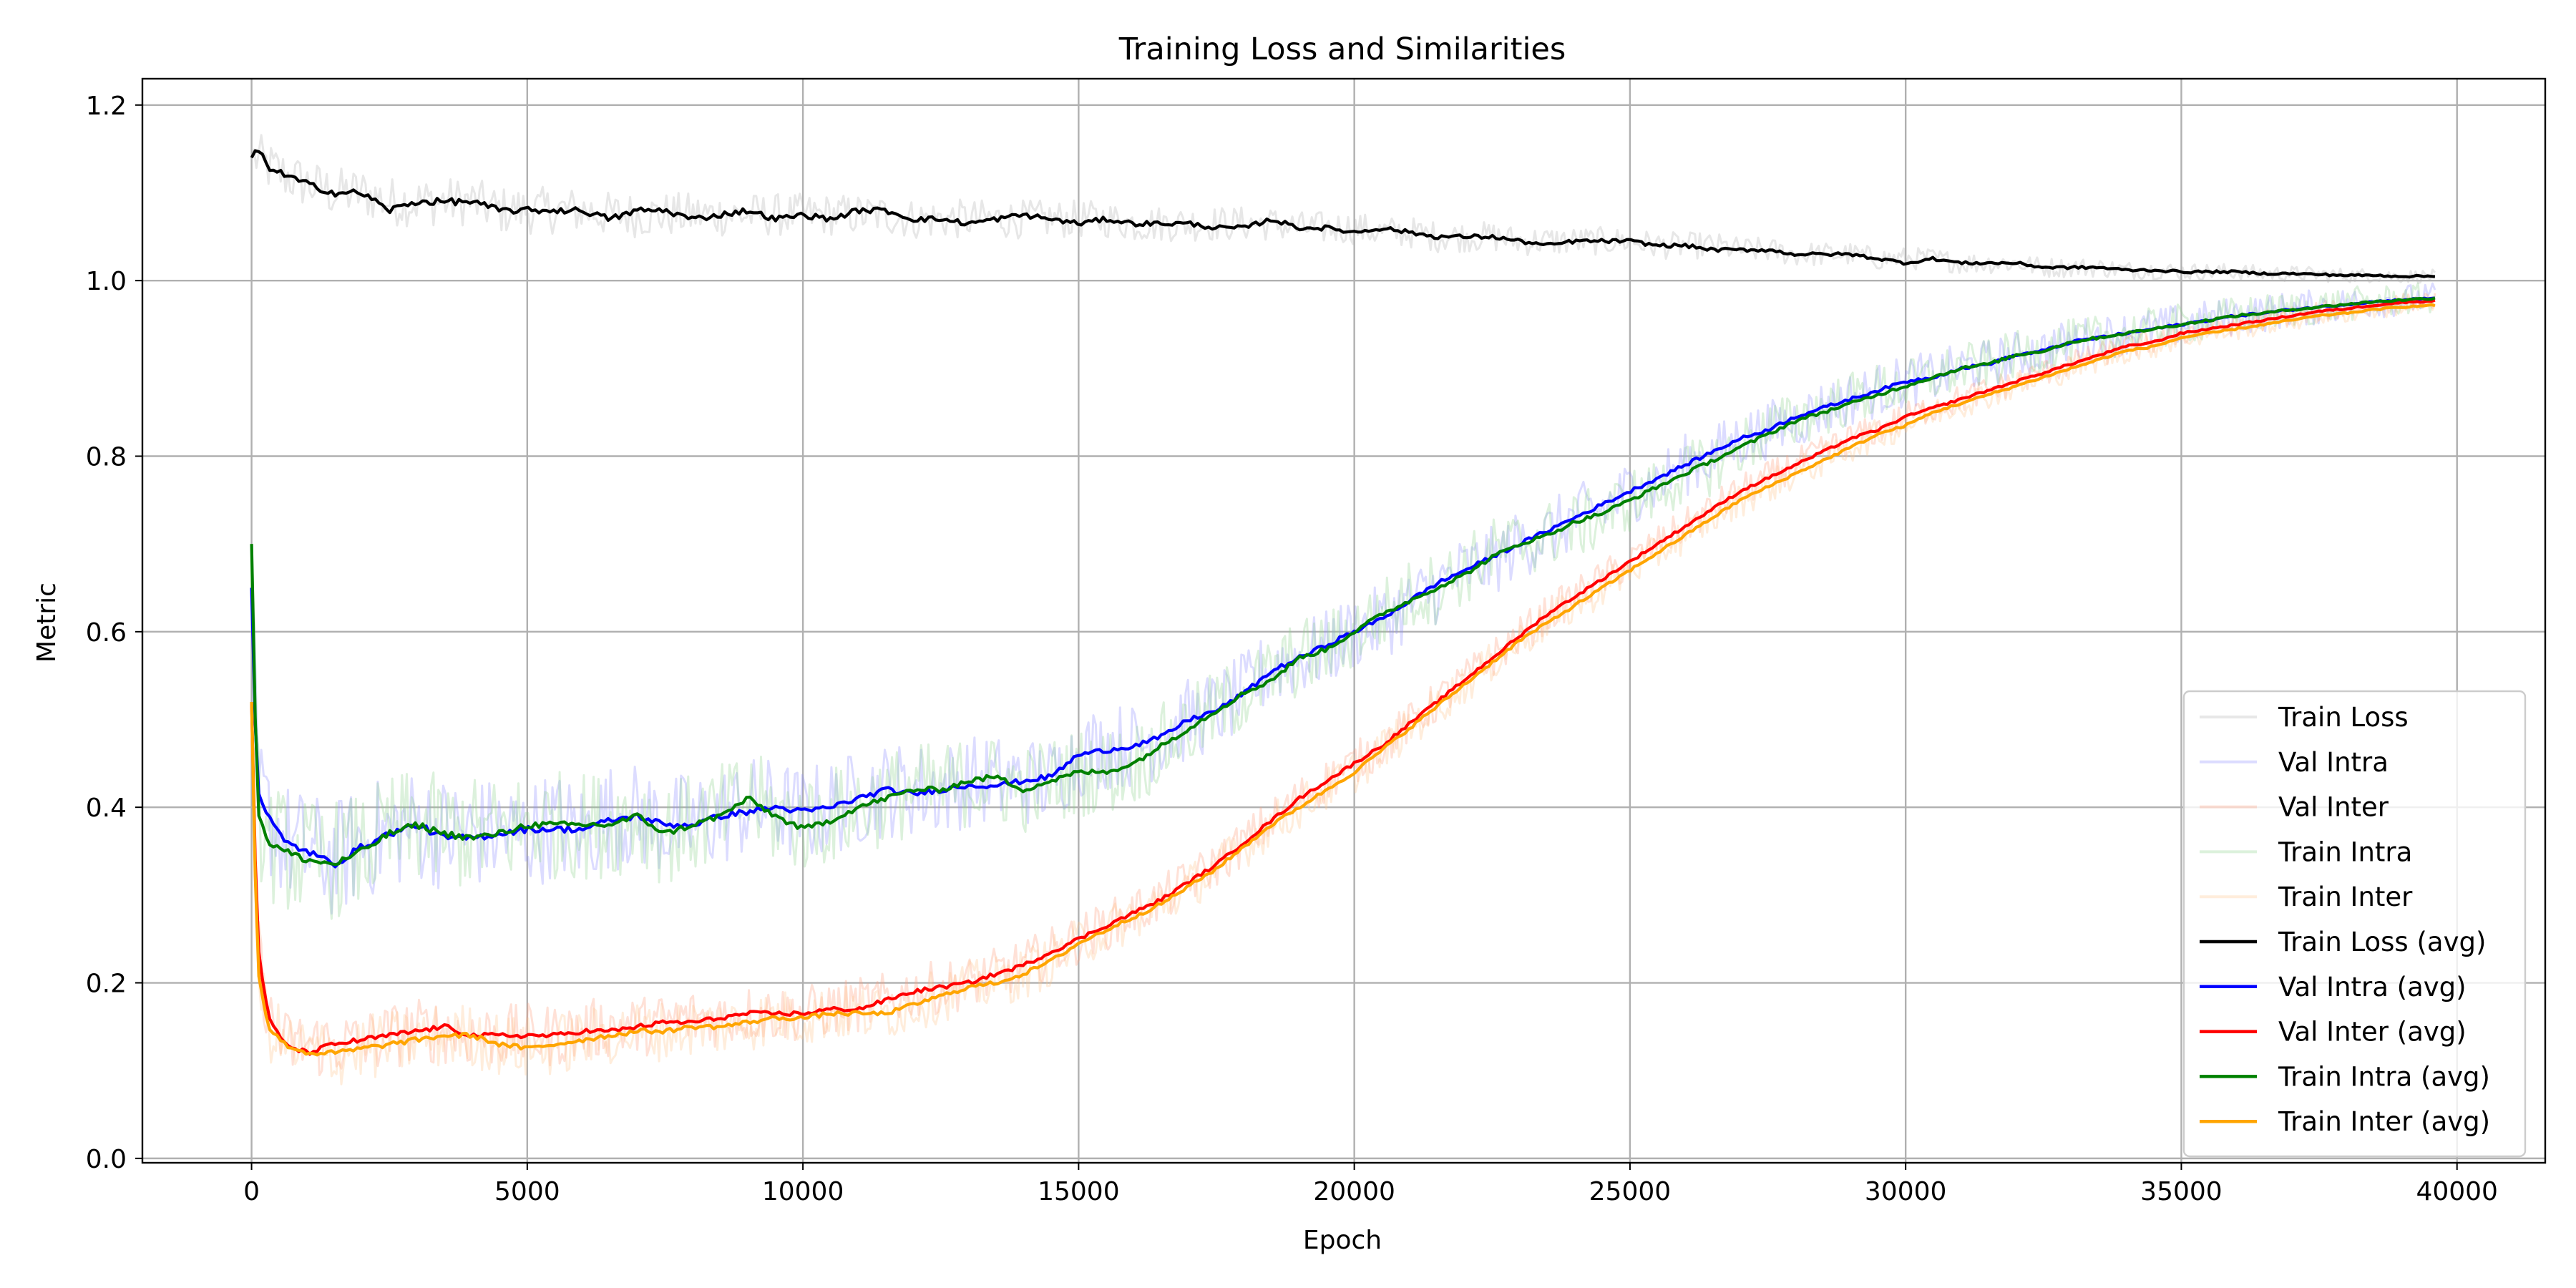 This screenshot has height=1288, width=2576. What do you see at coordinates (106, 106) in the screenshot?
I see `y-tick-label: 1.2` at bounding box center [106, 106].